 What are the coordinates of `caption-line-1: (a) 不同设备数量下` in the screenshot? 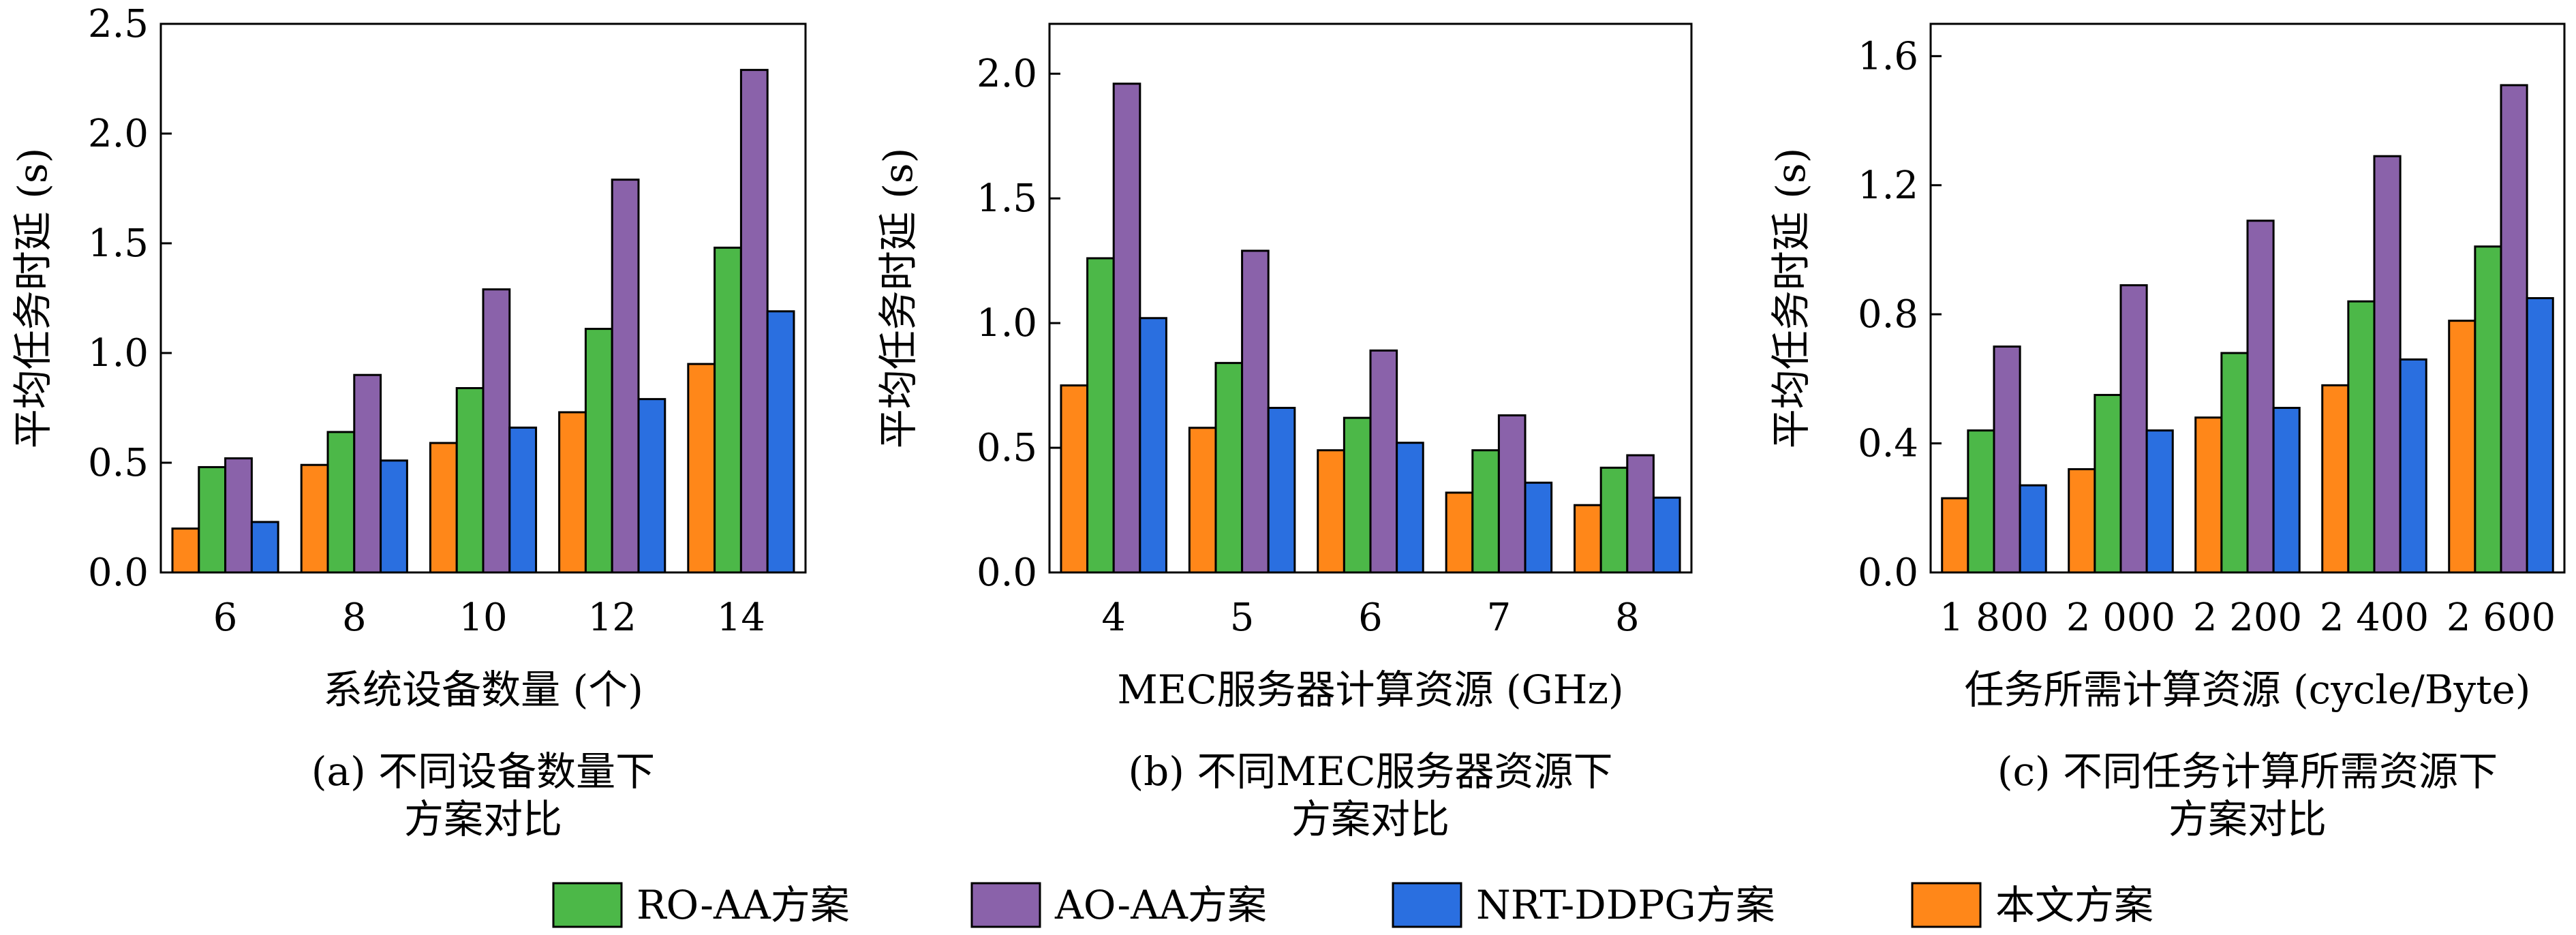 It's located at (483, 771).